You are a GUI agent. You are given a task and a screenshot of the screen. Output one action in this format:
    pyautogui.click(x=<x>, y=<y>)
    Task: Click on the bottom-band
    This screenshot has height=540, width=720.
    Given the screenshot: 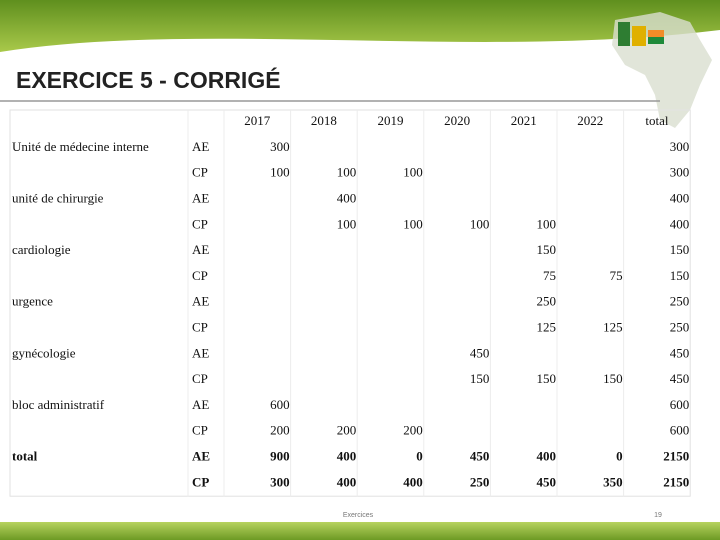 What is the action you would take?
    pyautogui.click(x=360, y=531)
    